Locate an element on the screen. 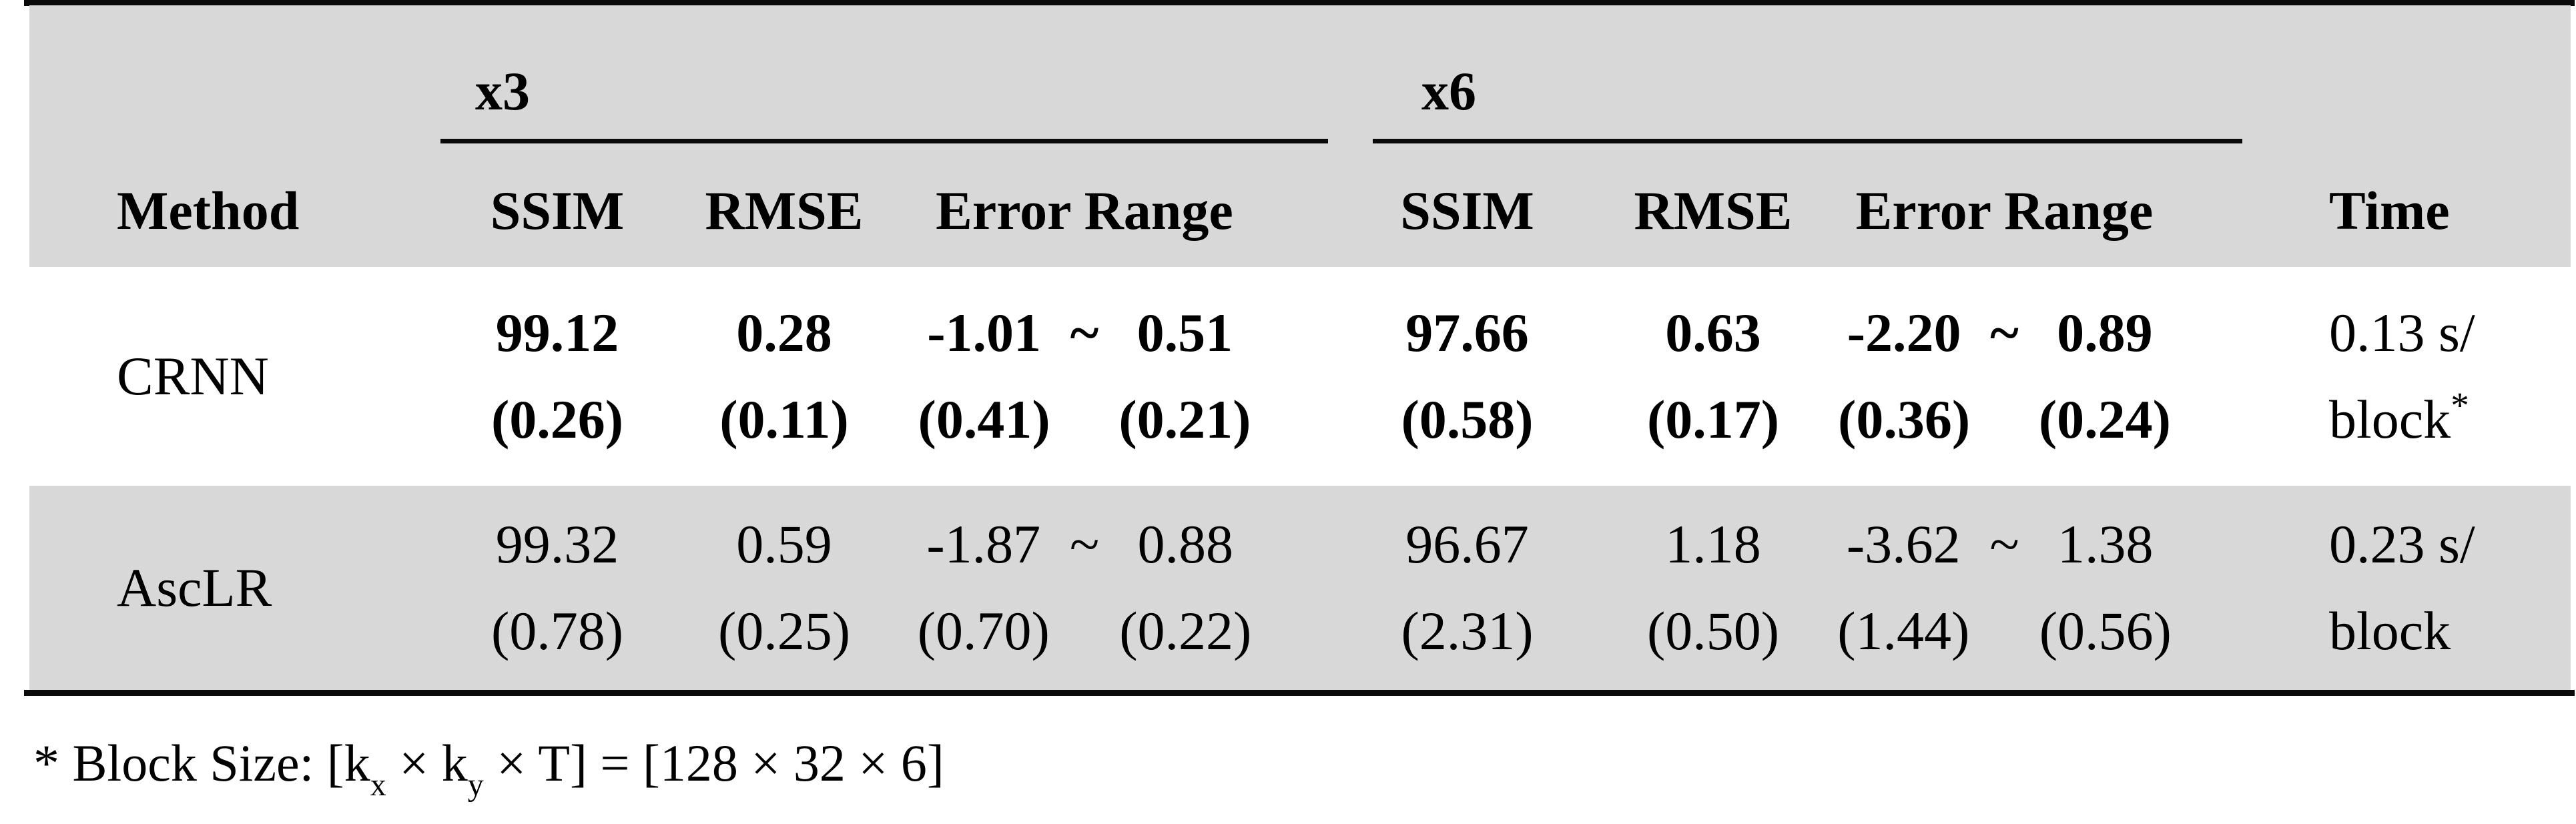 The width and height of the screenshot is (2576, 824). error-high-value: 1.38 is located at coordinates (2105, 544).